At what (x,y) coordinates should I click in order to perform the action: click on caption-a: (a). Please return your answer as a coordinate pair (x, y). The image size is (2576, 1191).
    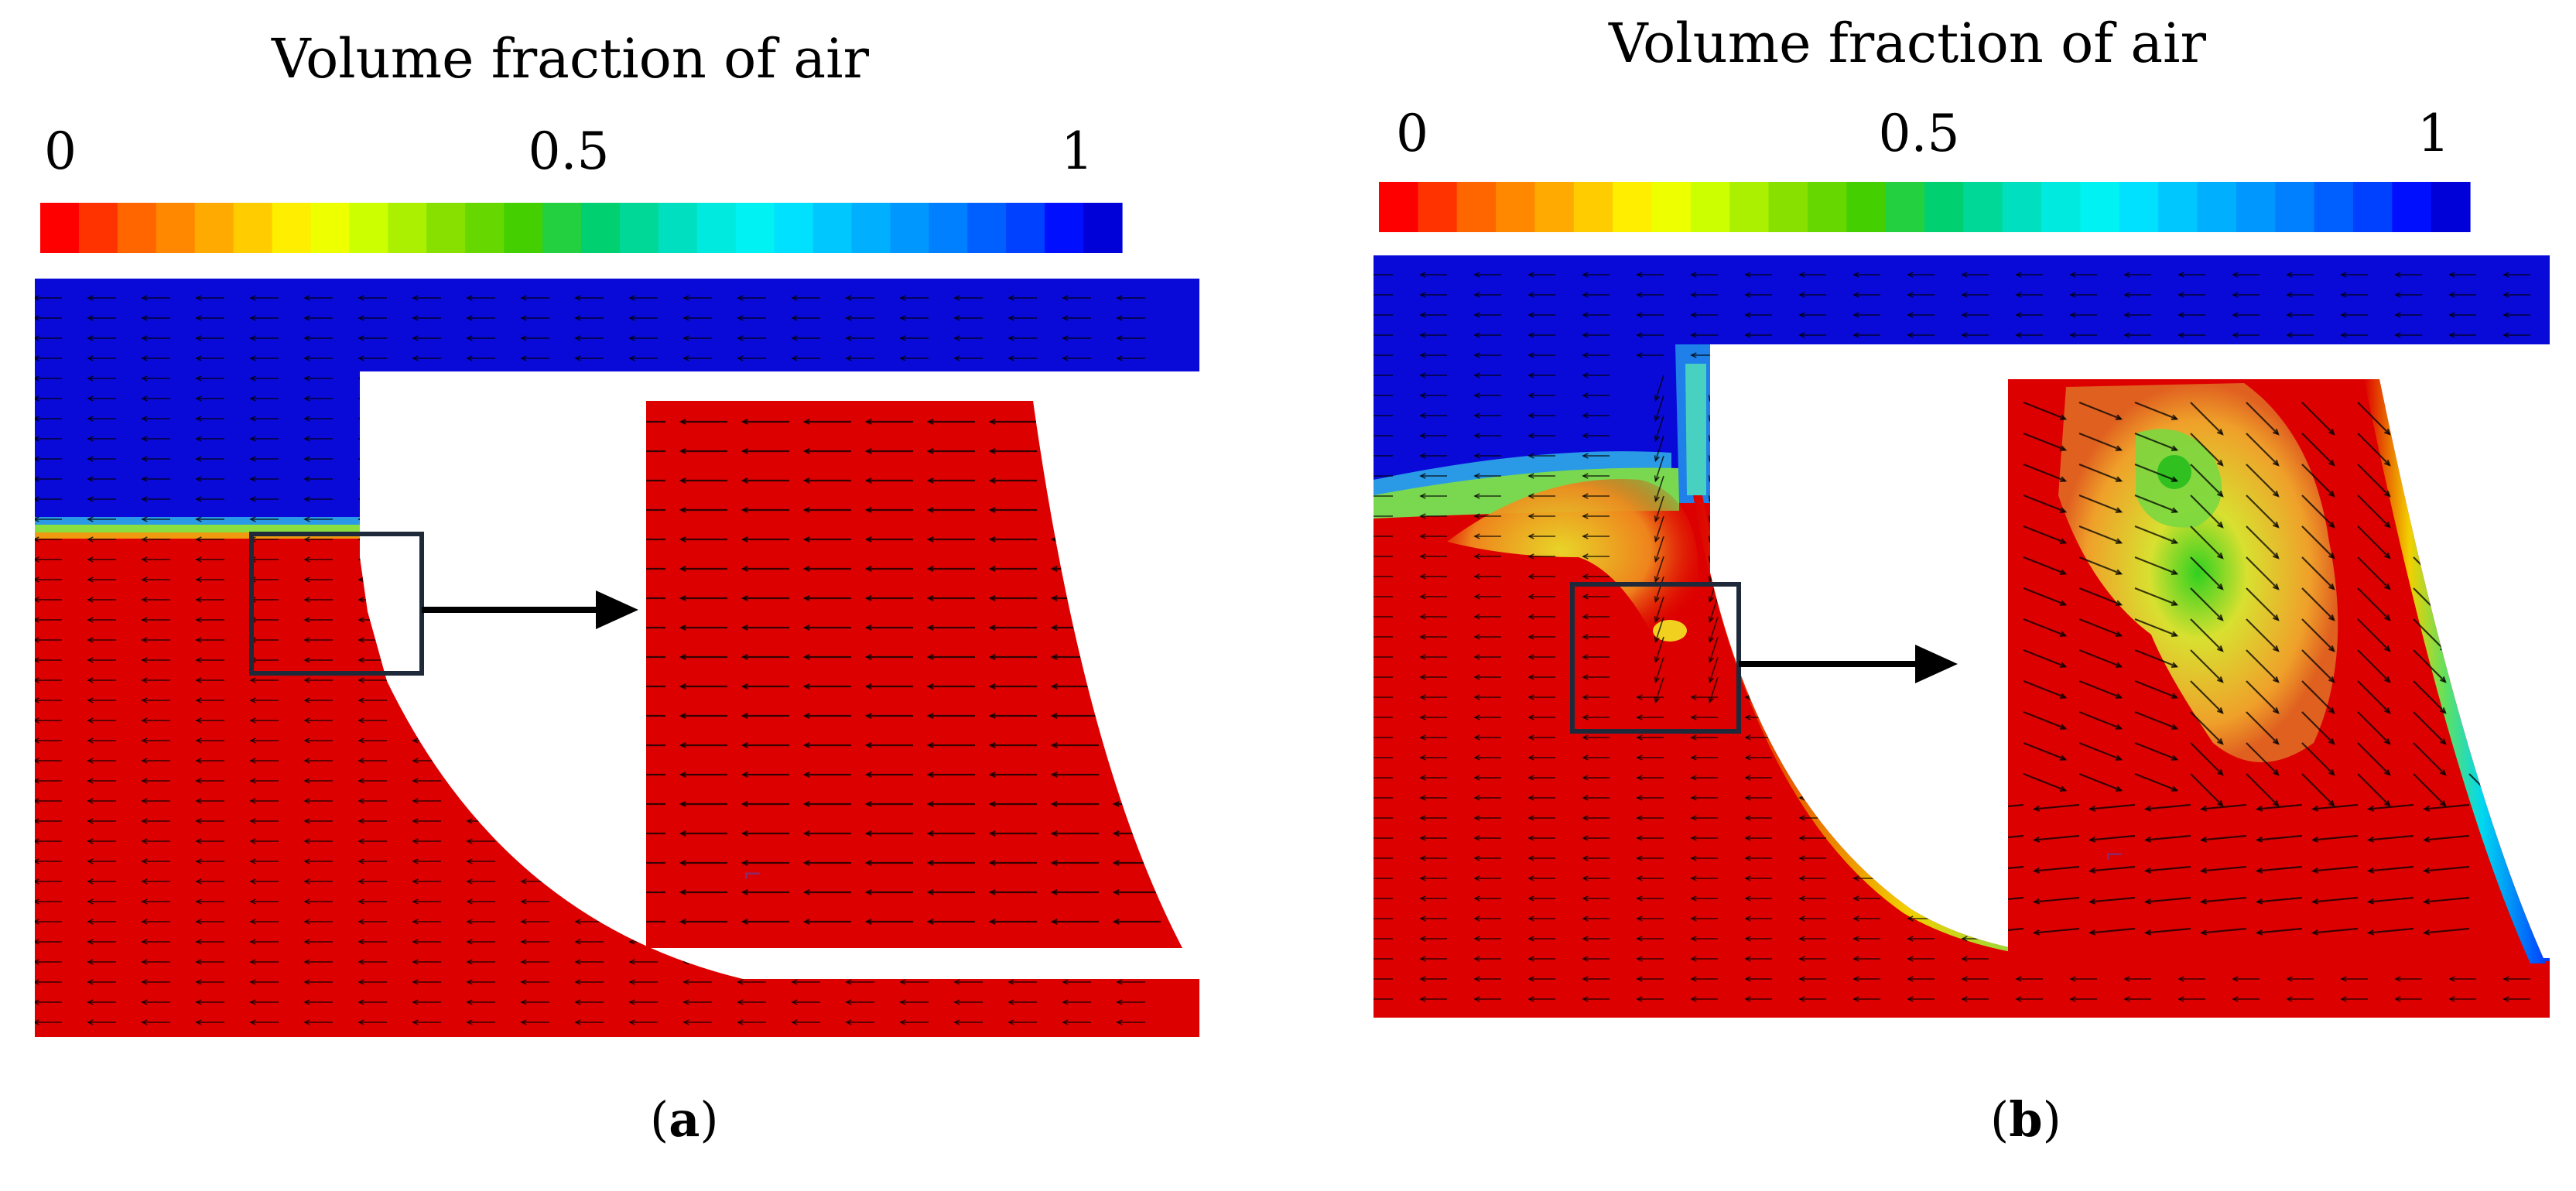
    Looking at the image, I should click on (684, 1119).